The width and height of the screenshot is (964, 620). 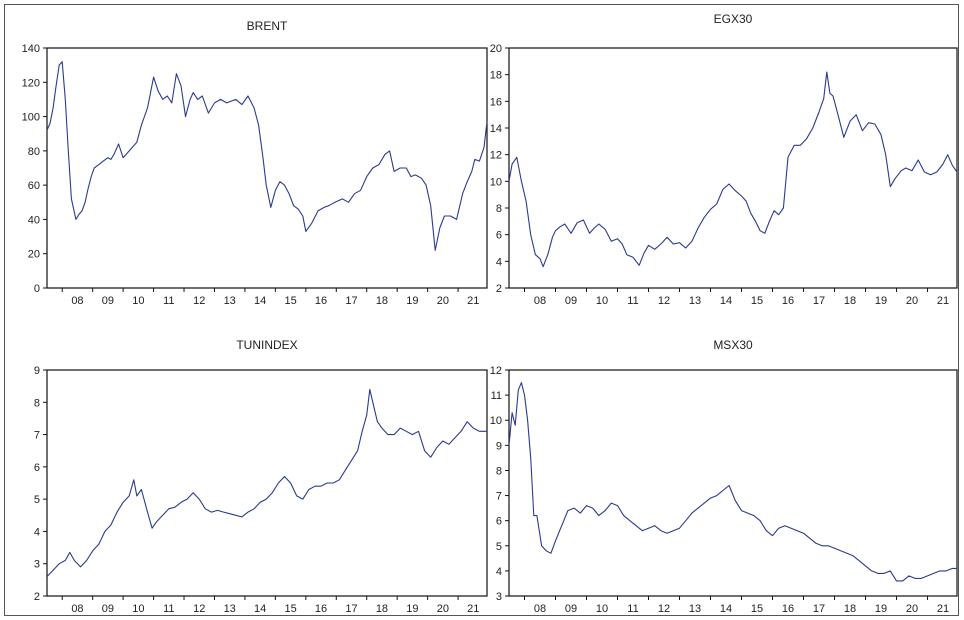 I want to click on msx30-ytick-label: 12, so click(x=496, y=371).